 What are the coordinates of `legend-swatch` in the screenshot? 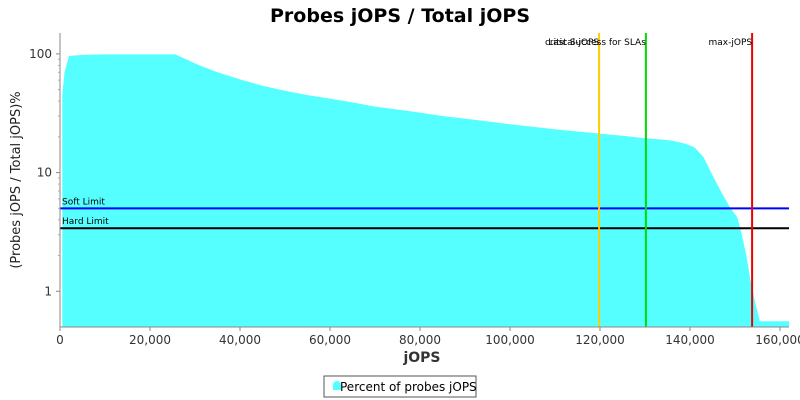 It's located at (337, 385).